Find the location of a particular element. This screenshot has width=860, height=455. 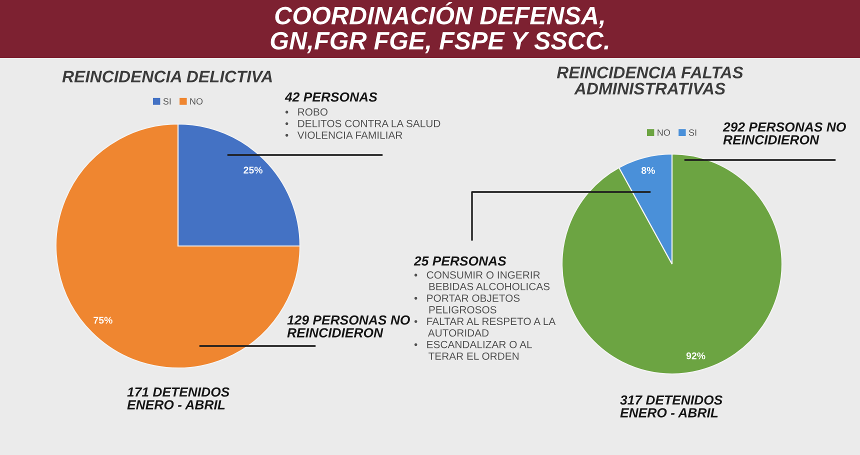

text: 129 PERSONAS NO REINCIDIERON is located at coordinates (348, 326).